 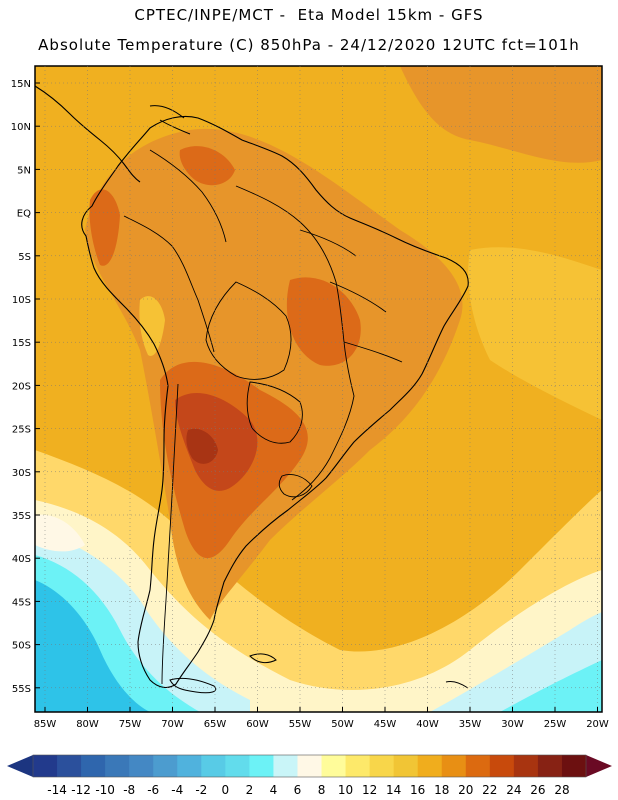 I want to click on colorbar-boxes, so click(x=309, y=766).